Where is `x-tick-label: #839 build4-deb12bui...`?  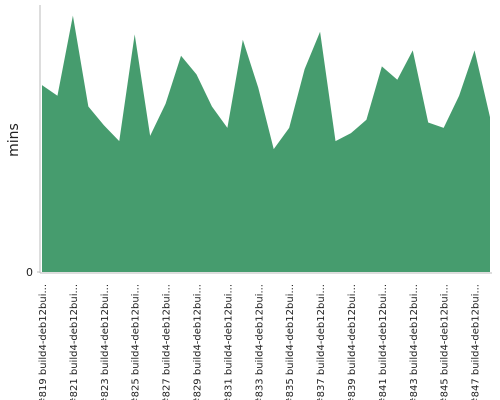 x-tick-label: #839 build4-deb12bui... is located at coordinates (352, 342).